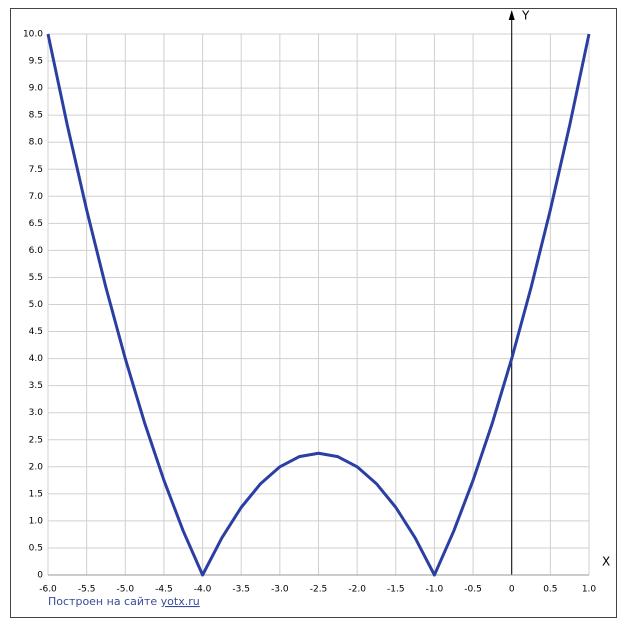  What do you see at coordinates (36, 62) in the screenshot?
I see `y-tick-label: 9.5` at bounding box center [36, 62].